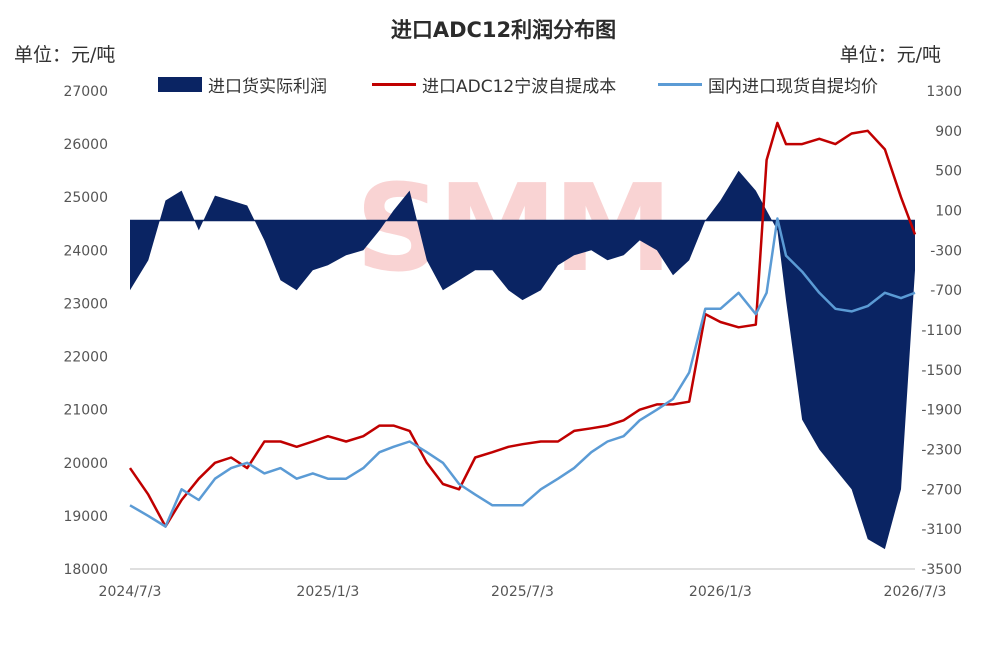 This screenshot has width=1007, height=645. What do you see at coordinates (948, 212) in the screenshot?
I see `right-tick-3: 100` at bounding box center [948, 212].